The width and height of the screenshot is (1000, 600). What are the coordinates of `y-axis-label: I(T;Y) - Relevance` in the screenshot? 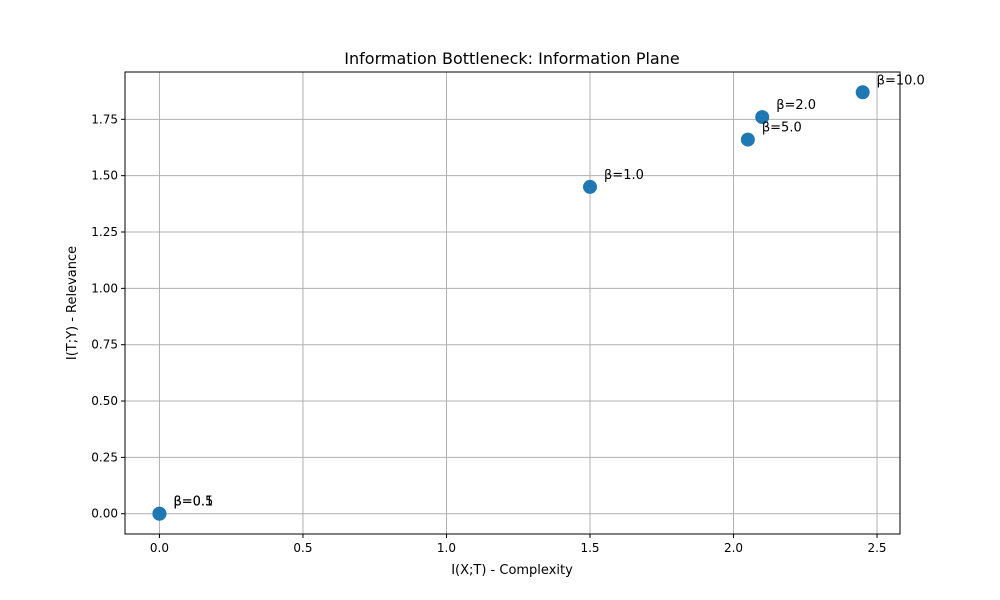 It's located at (72, 303).